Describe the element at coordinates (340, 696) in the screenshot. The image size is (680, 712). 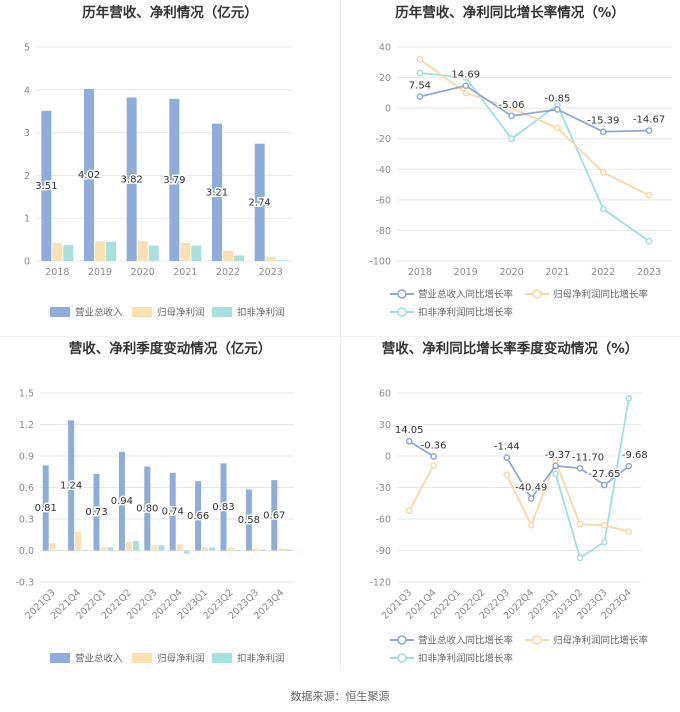
I see `data-source-note: 数据来源：恒生聚源` at that location.